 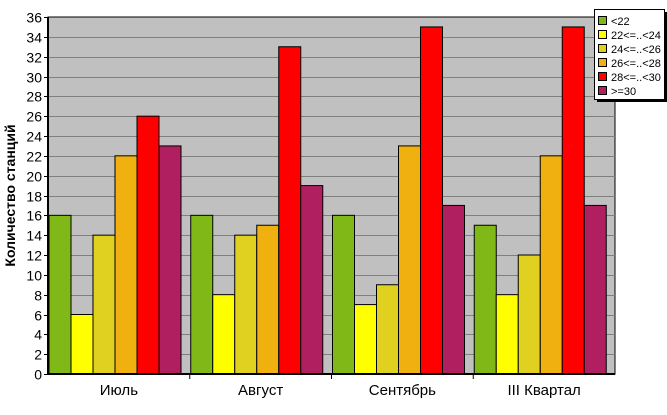 What do you see at coordinates (34, 97) in the screenshot?
I see `y-tick-label: 28` at bounding box center [34, 97].